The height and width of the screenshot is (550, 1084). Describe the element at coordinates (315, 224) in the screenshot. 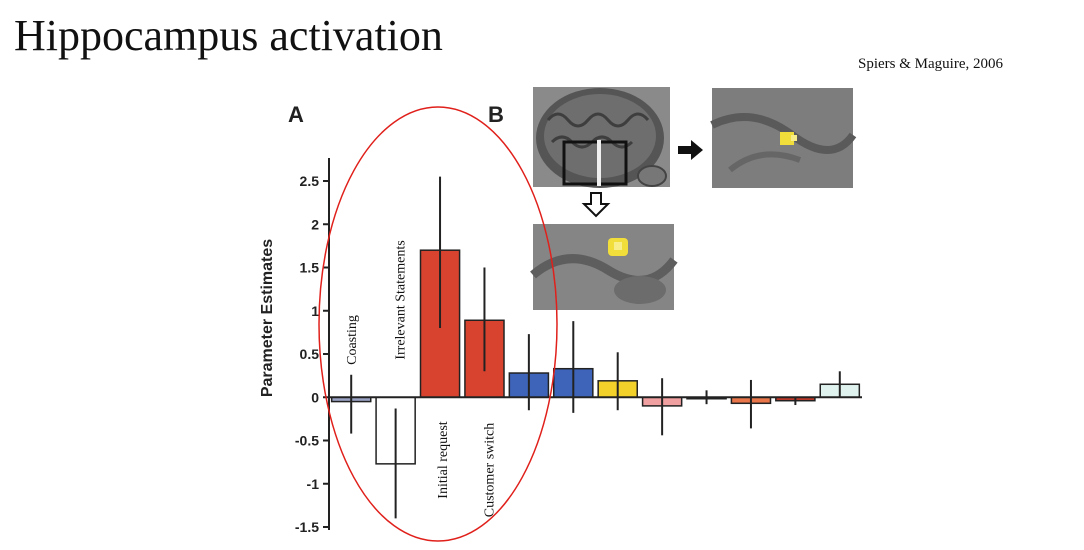

I see `y-tick-label: 2` at that location.